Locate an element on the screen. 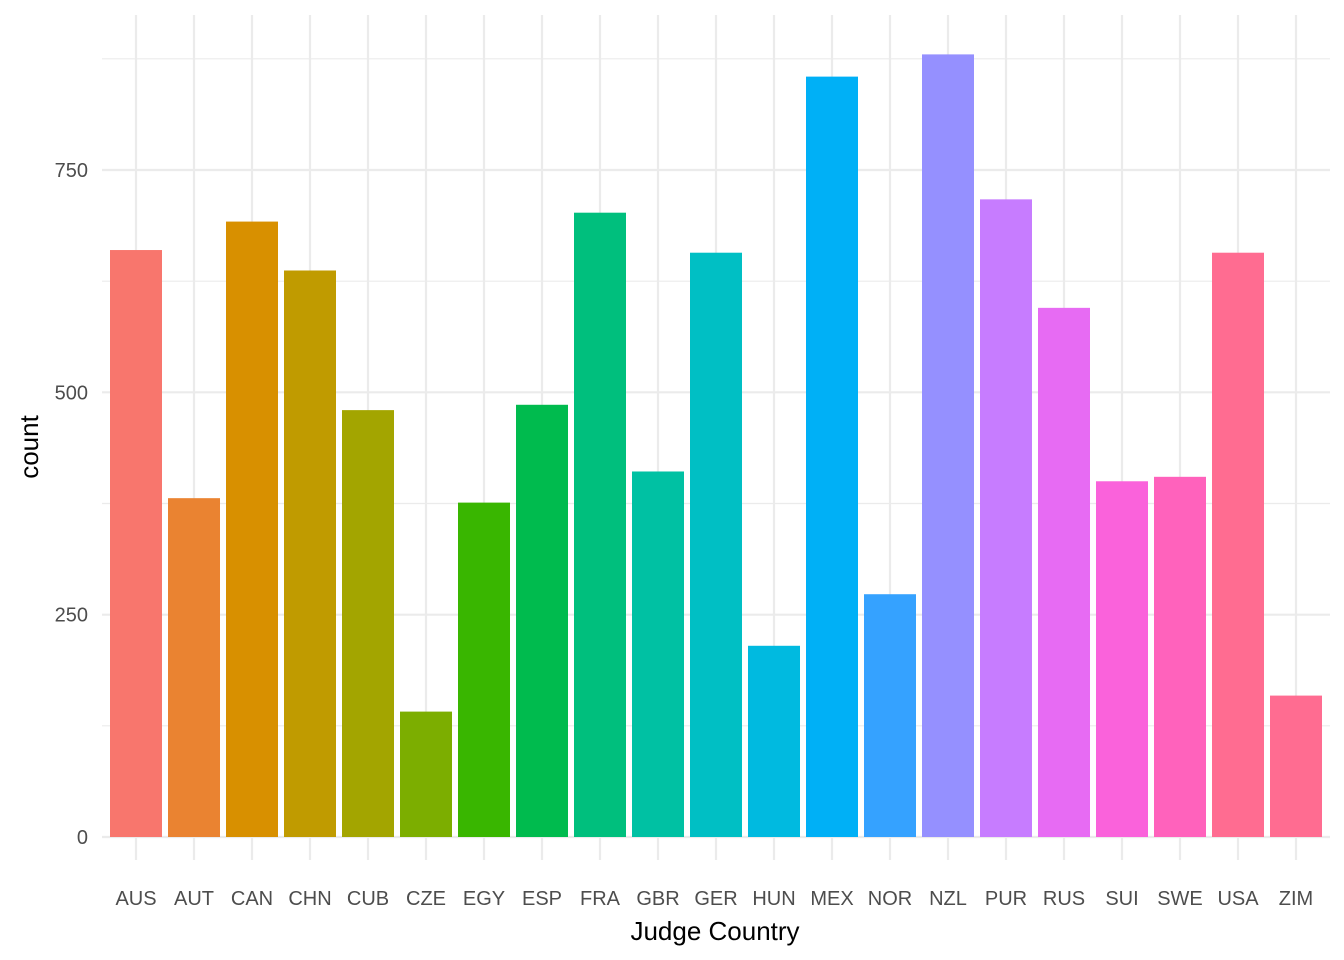 The width and height of the screenshot is (1344, 960). x-tick-label: USA is located at coordinates (1238, 899).